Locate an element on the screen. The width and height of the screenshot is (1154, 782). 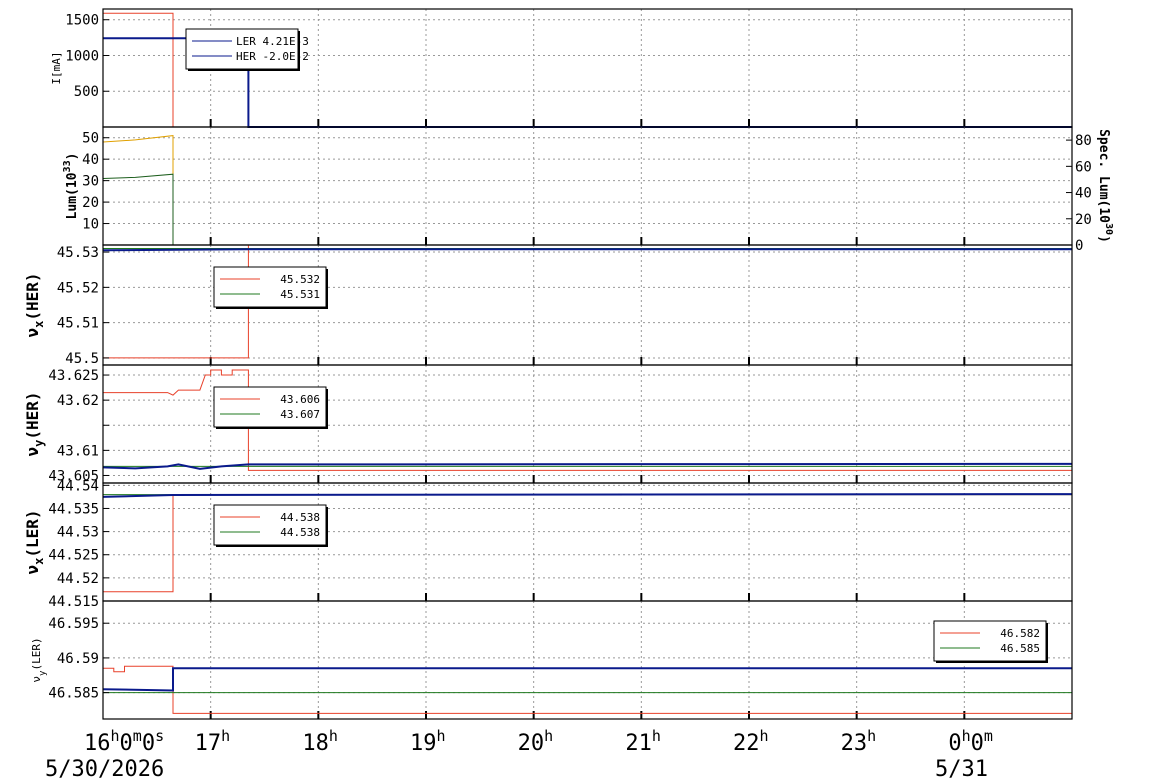
time-tick-label: 20h is located at coordinates (536, 741).